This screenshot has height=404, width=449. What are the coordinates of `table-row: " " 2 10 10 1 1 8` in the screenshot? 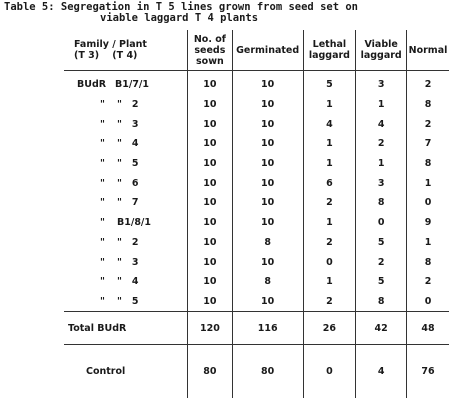 It's located at (256, 104).